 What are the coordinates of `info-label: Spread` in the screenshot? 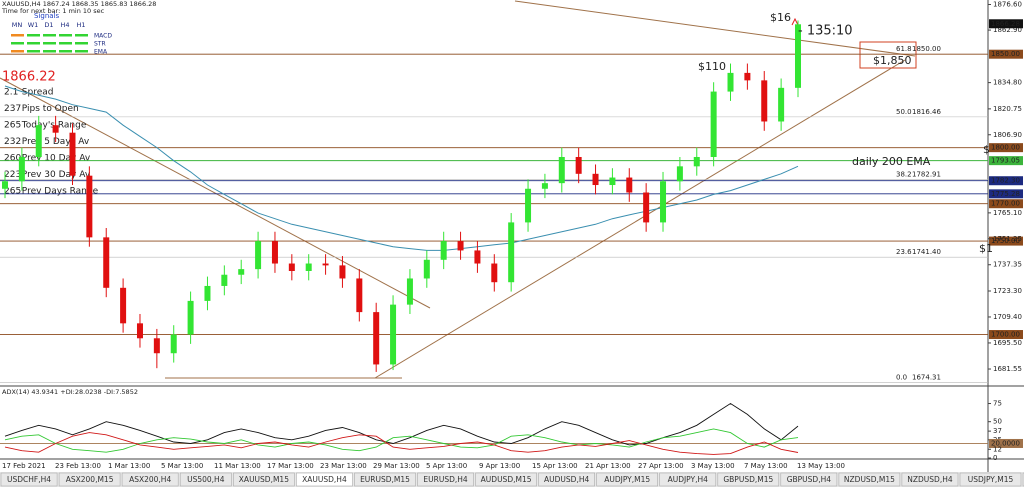 It's located at (38, 93).